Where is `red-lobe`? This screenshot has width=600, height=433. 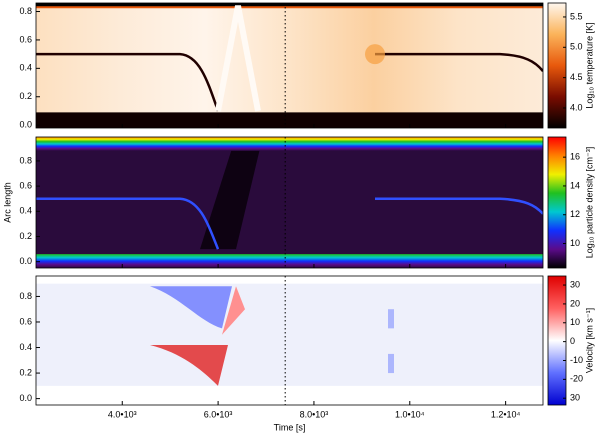 red-lobe is located at coordinates (189, 365).